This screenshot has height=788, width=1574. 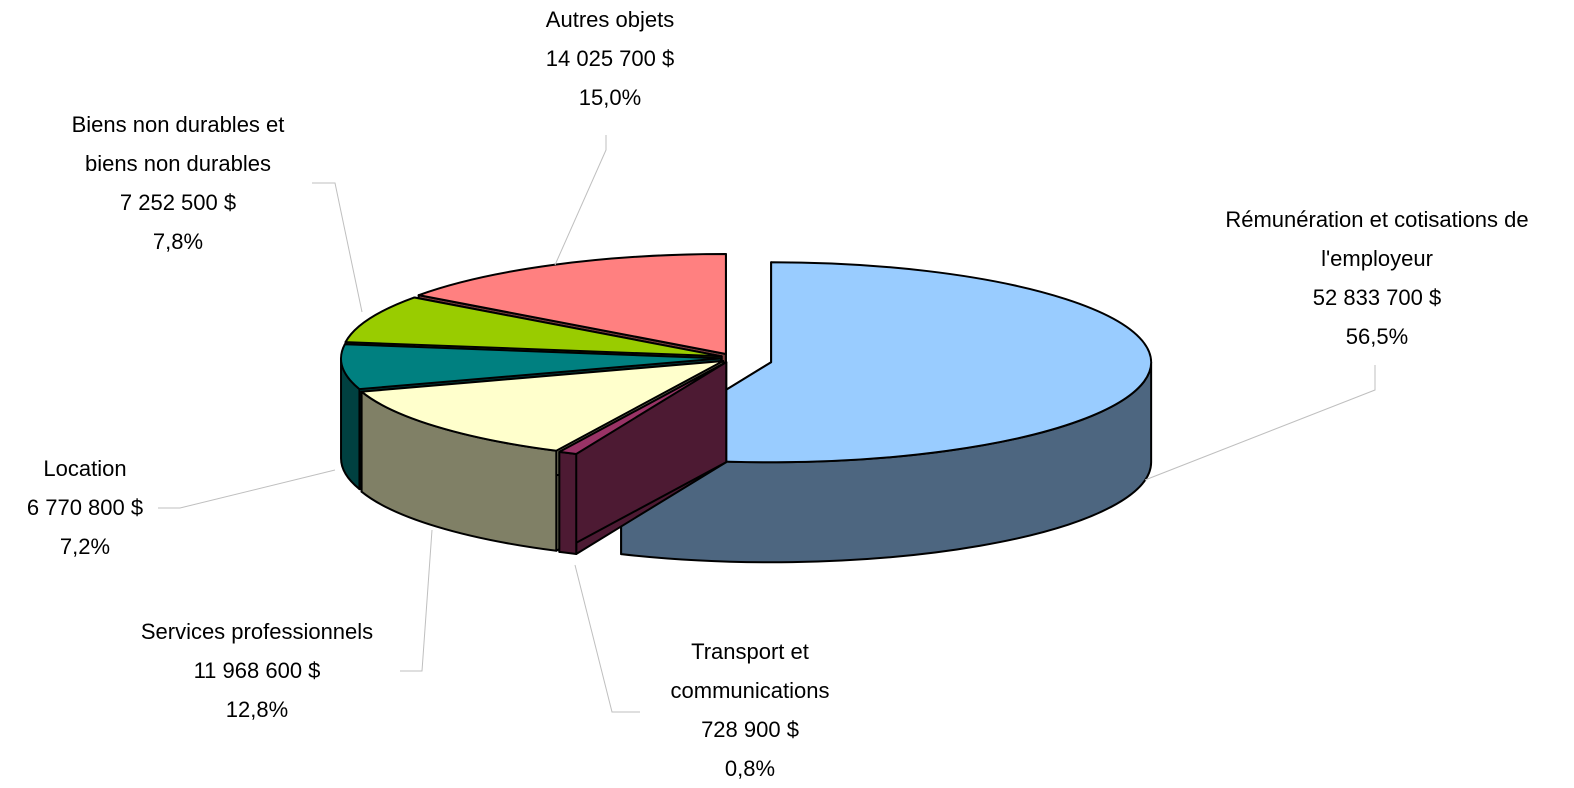 What do you see at coordinates (750, 729) in the screenshot?
I see `value-label: 728 900 $` at bounding box center [750, 729].